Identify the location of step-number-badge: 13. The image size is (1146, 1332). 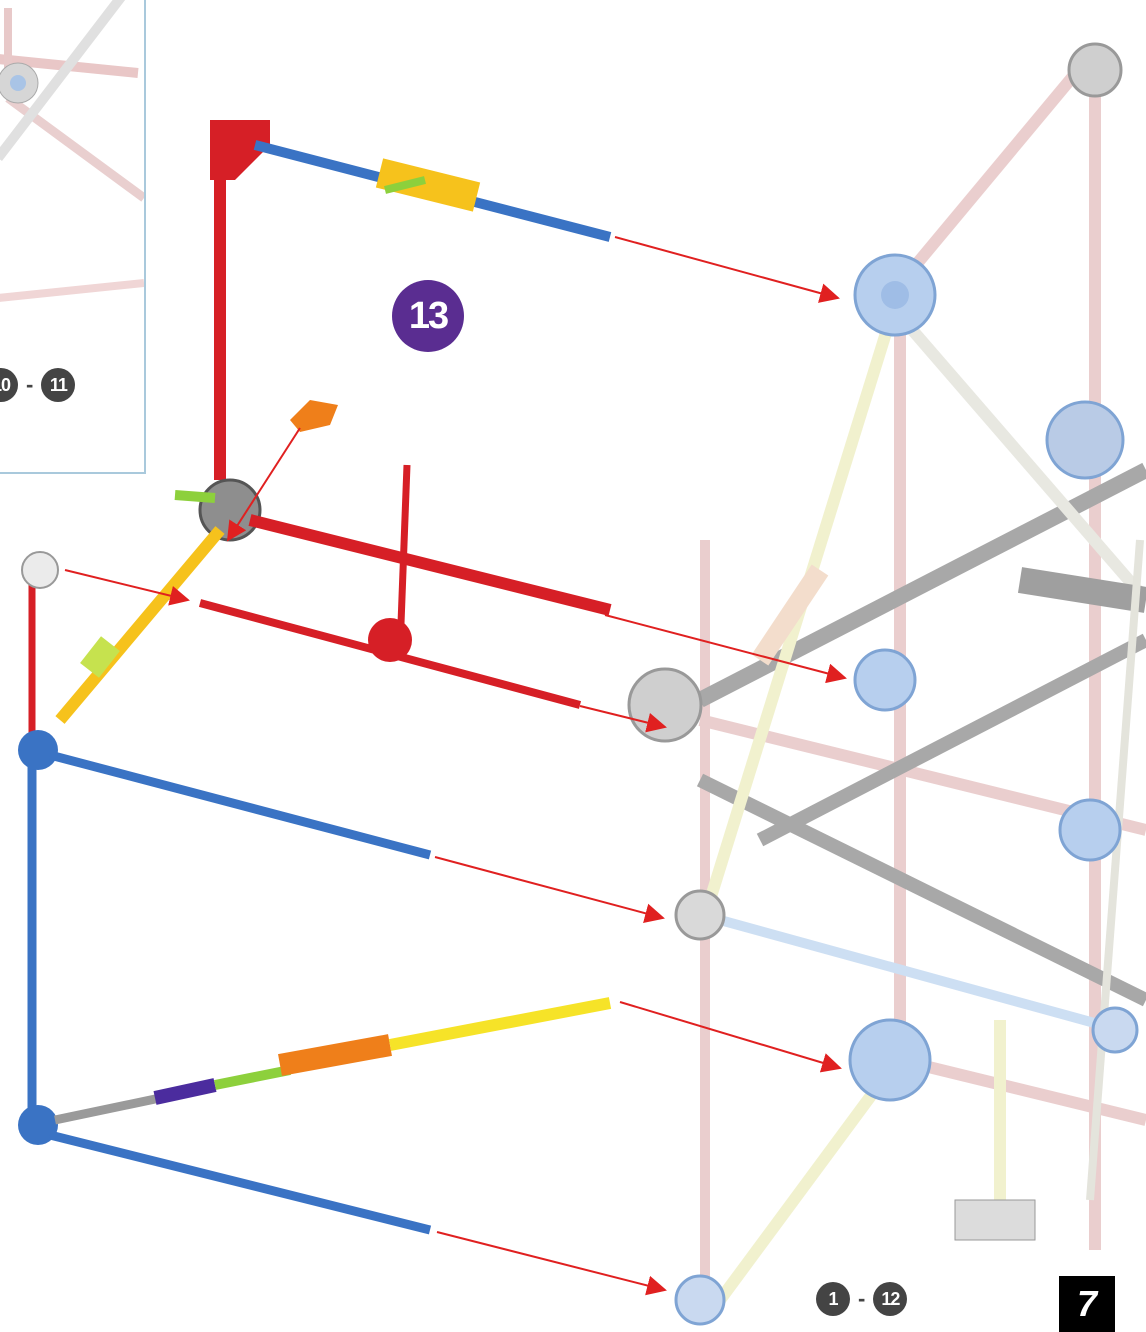
(428, 316).